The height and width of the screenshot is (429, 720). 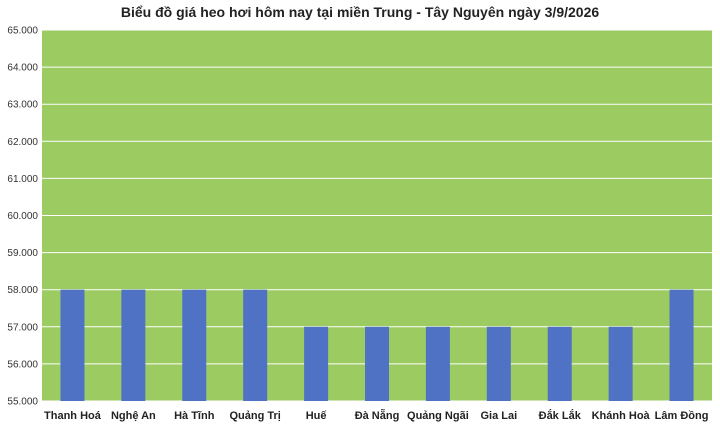 What do you see at coordinates (22, 253) in the screenshot?
I see `y-tick-label: 59.000` at bounding box center [22, 253].